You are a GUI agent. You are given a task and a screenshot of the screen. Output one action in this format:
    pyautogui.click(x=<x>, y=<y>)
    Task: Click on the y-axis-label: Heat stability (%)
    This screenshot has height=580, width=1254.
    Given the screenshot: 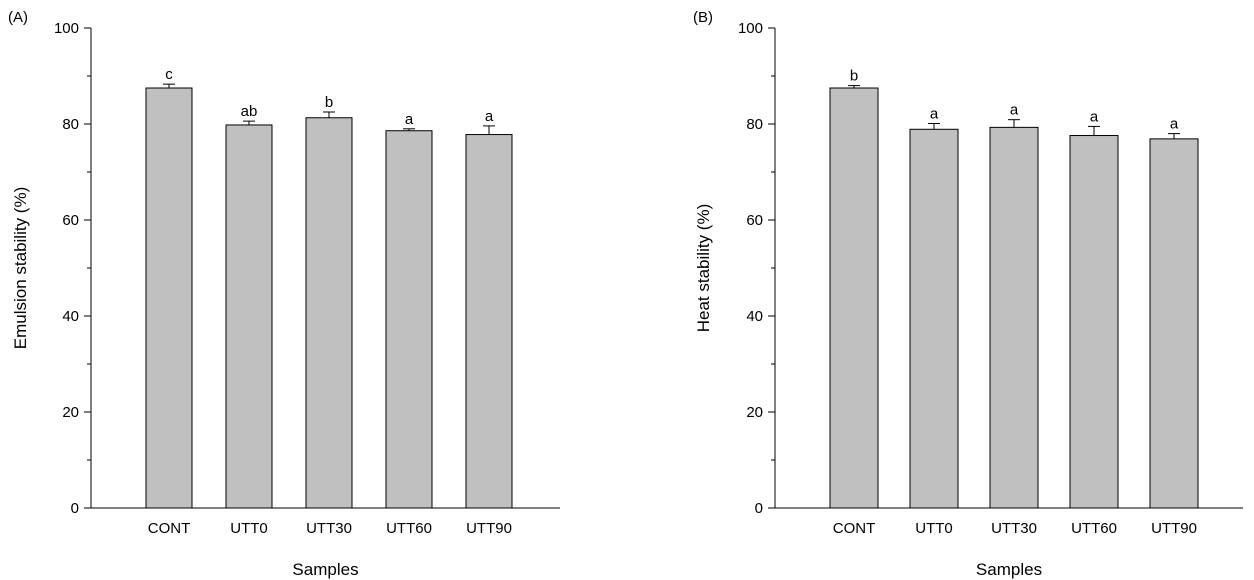 What is the action you would take?
    pyautogui.click(x=703, y=268)
    